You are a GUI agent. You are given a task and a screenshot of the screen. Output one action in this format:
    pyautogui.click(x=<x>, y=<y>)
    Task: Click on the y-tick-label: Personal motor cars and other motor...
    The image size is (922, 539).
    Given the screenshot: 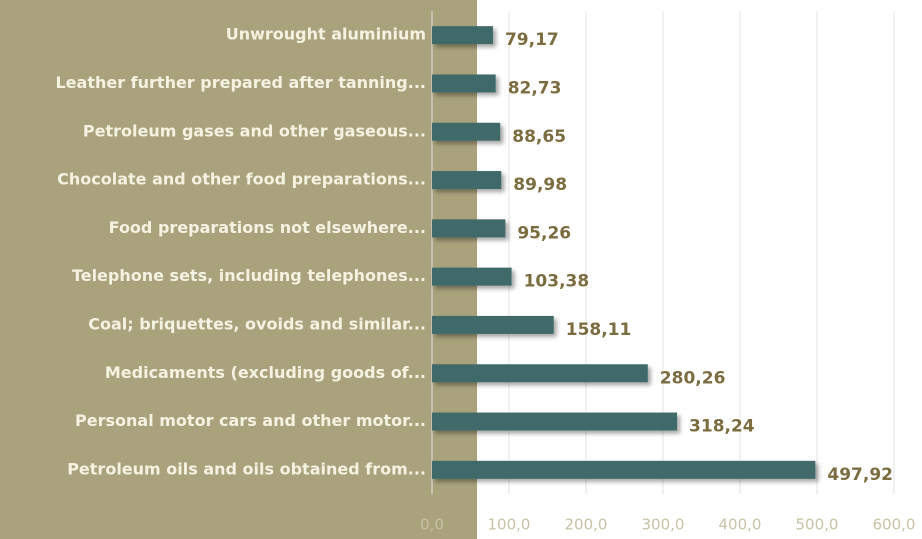 What is the action you would take?
    pyautogui.click(x=250, y=420)
    